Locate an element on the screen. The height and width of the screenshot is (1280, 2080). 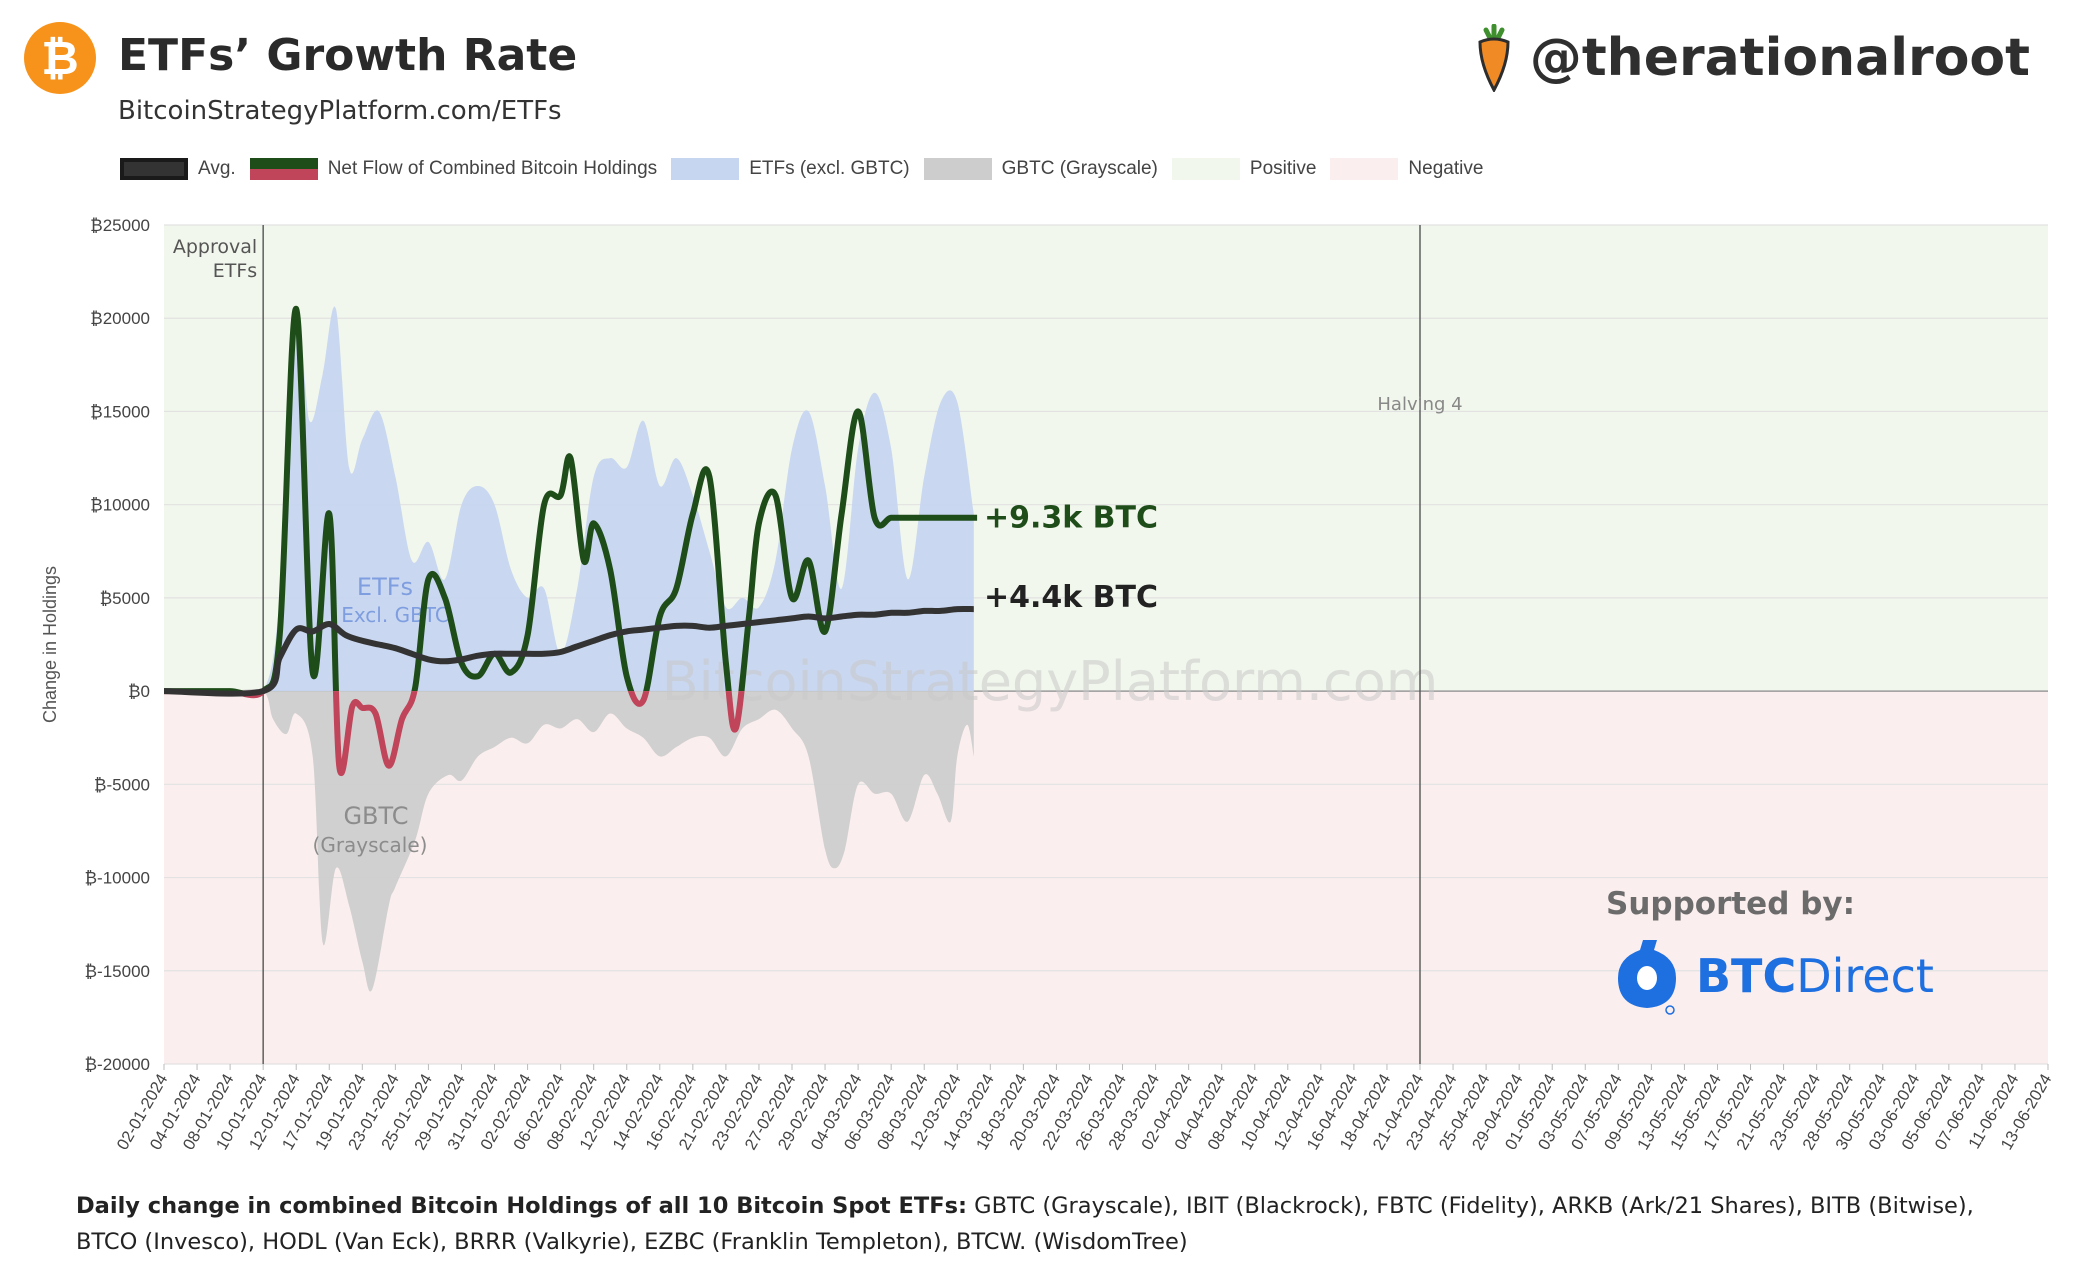
vertical-marker-label: ETFs is located at coordinates (235, 271).